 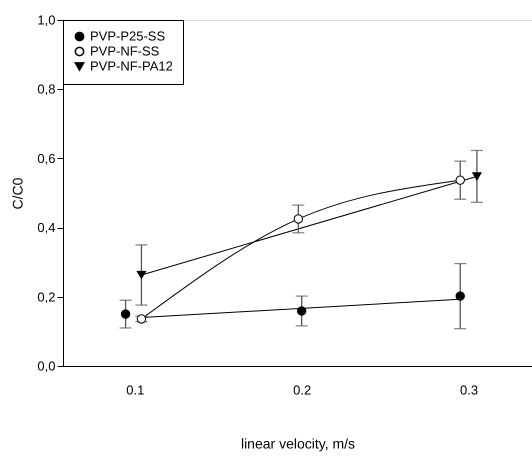 What do you see at coordinates (125, 51) in the screenshot?
I see `legend-label: PVP-NF-SS` at bounding box center [125, 51].